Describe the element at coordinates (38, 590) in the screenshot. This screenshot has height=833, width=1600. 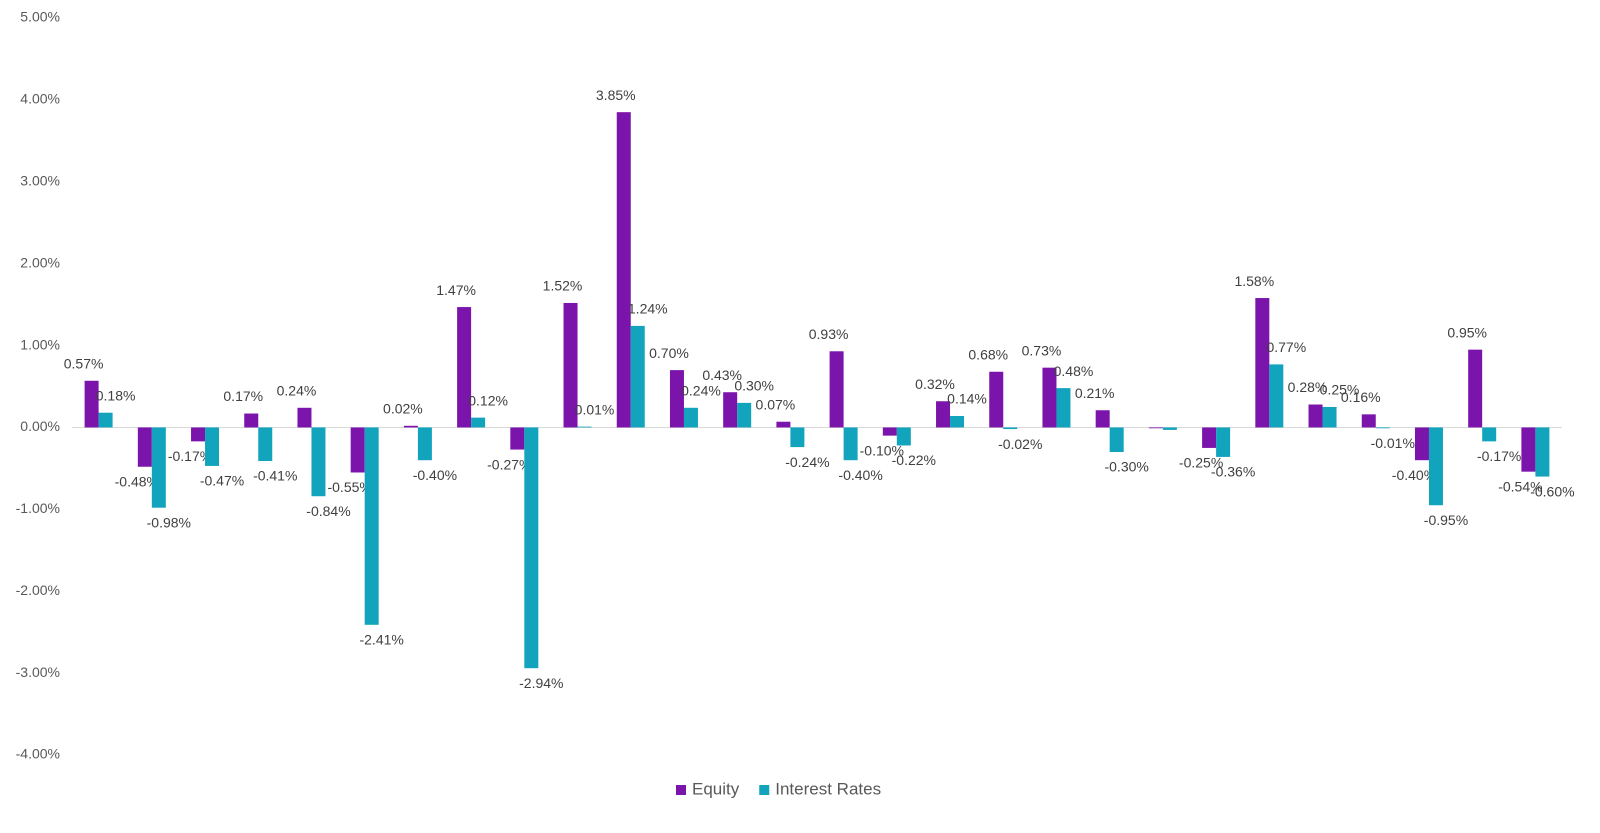
I see `y-tick-label: -2.00%` at that location.